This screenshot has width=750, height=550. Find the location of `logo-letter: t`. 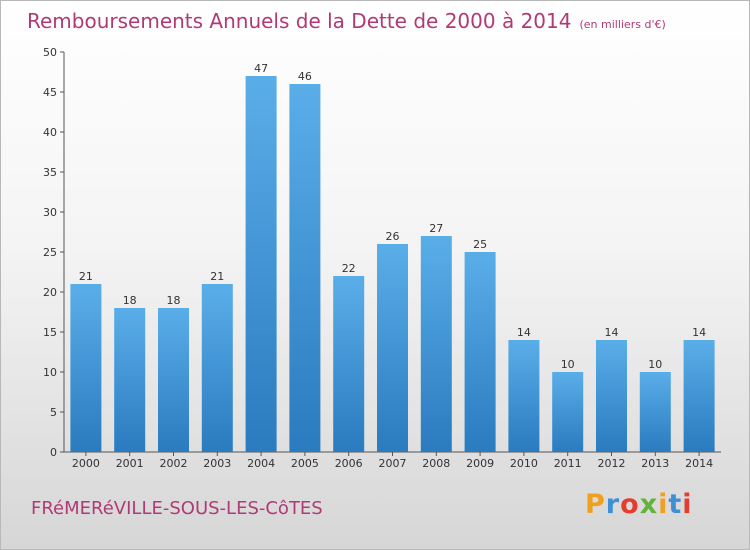

logo-letter: t is located at coordinates (675, 504).